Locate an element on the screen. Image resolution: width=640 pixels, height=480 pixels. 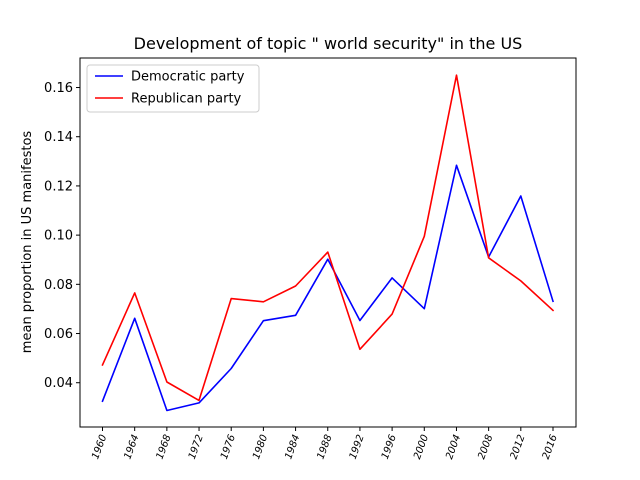
x-tick-label: 1968 is located at coordinates (164, 447).